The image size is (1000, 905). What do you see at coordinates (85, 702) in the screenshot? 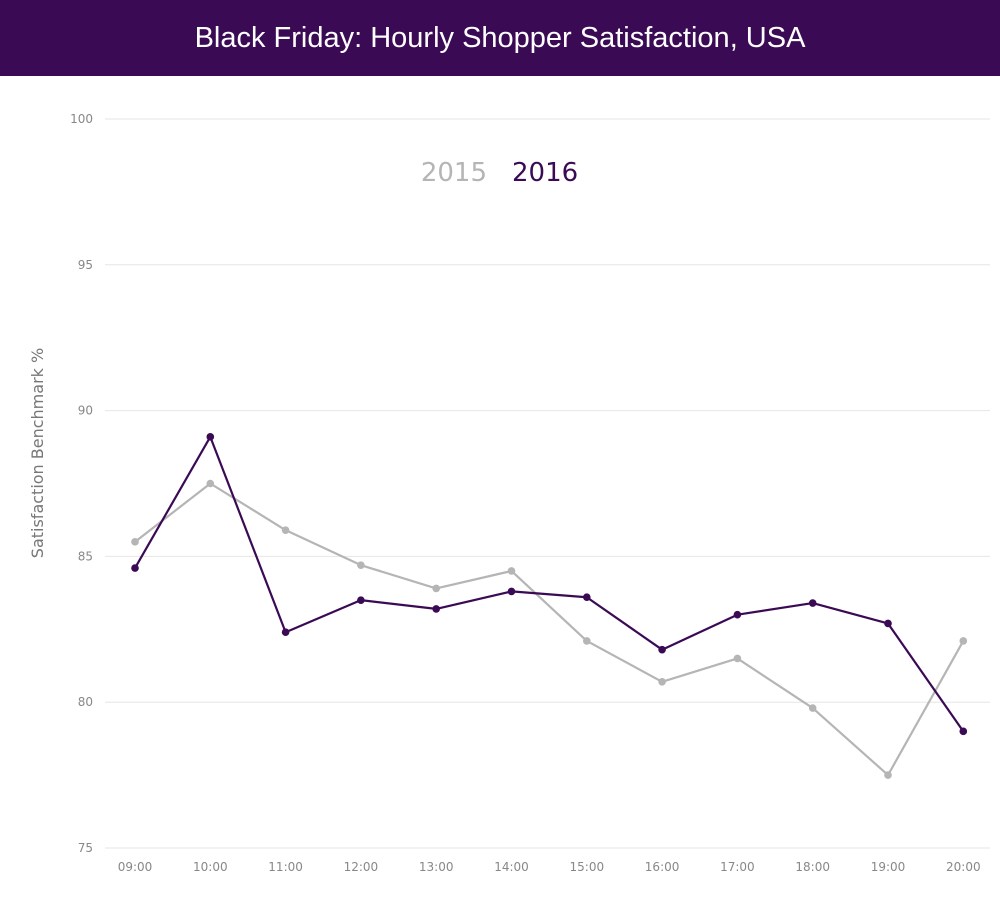
I see `y-tick-label: 80` at bounding box center [85, 702].